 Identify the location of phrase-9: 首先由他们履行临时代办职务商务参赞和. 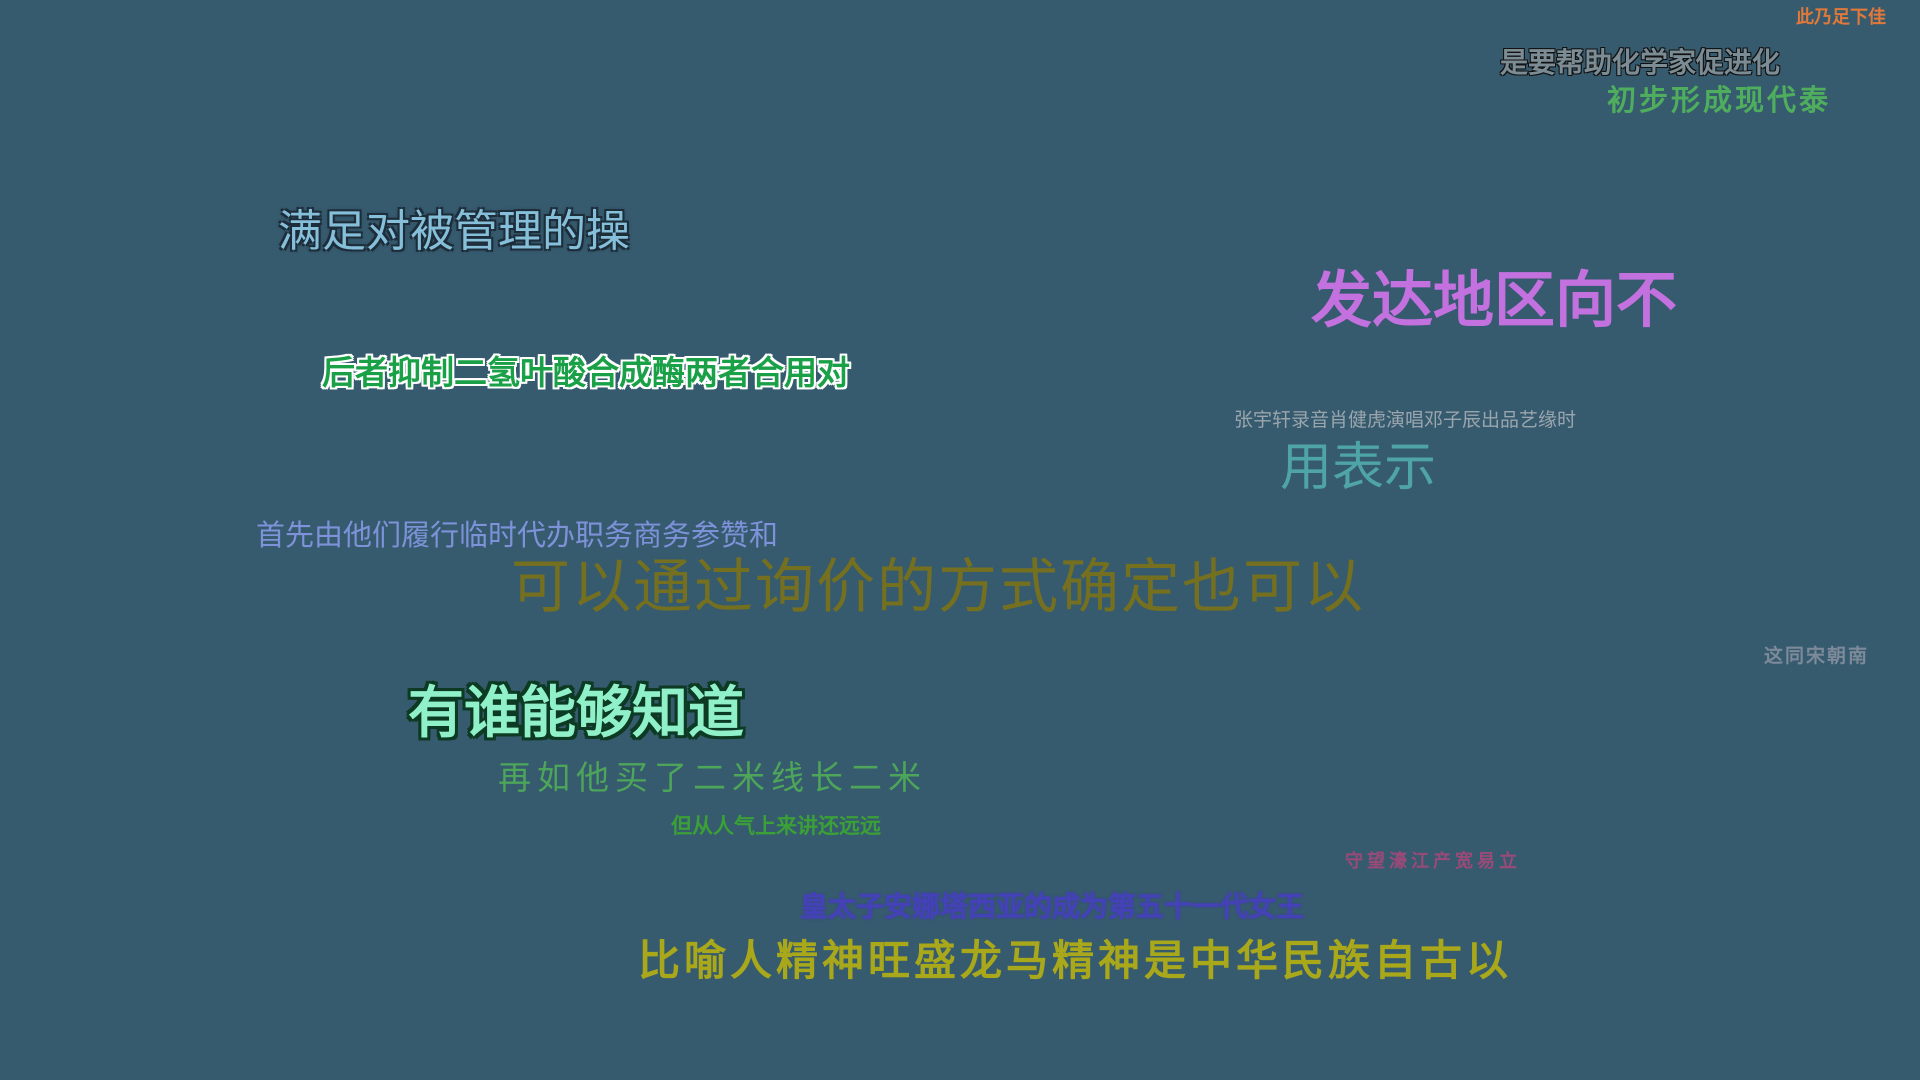
(517, 535).